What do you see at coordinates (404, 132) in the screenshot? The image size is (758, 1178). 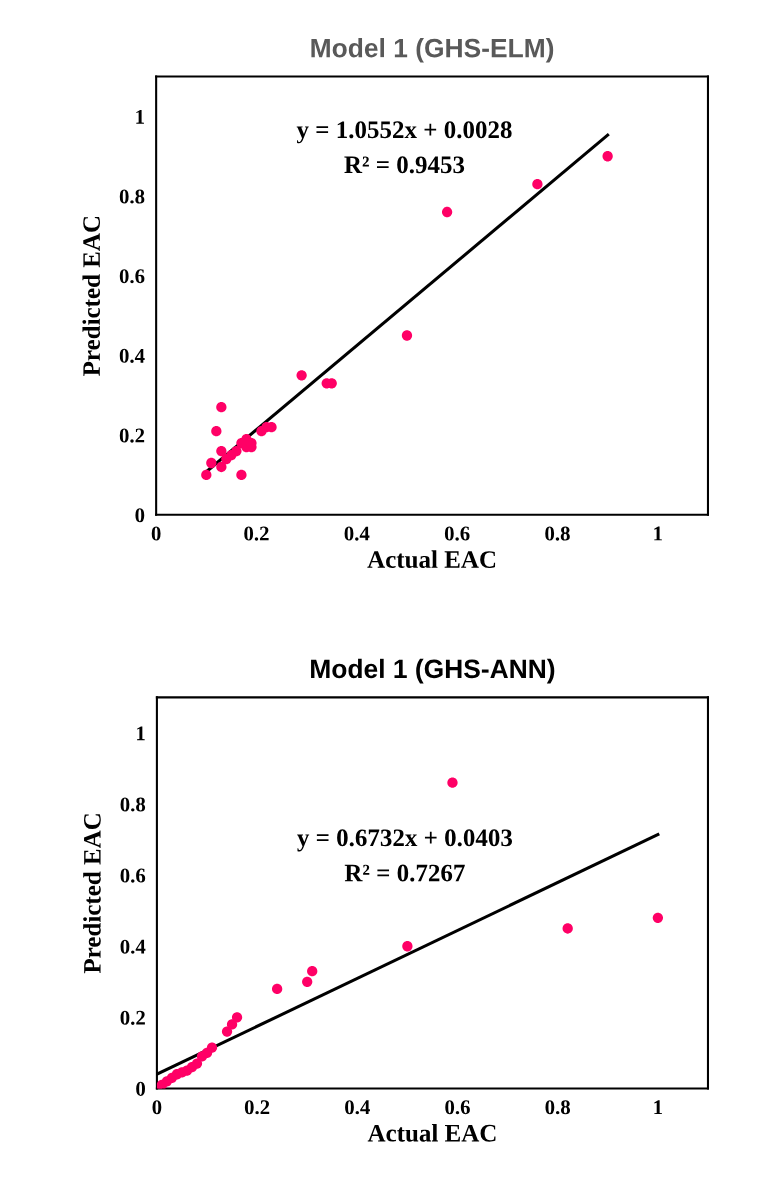 I see `annotation: y = 1.0552x + 0.0028` at bounding box center [404, 132].